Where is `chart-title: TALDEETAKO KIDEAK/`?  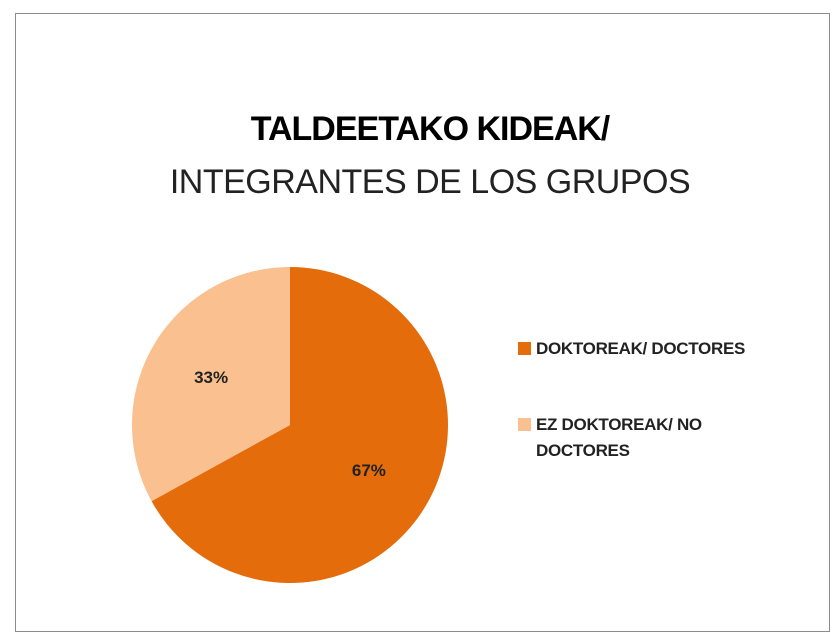 chart-title: TALDEETAKO KIDEAK/ is located at coordinates (431, 129).